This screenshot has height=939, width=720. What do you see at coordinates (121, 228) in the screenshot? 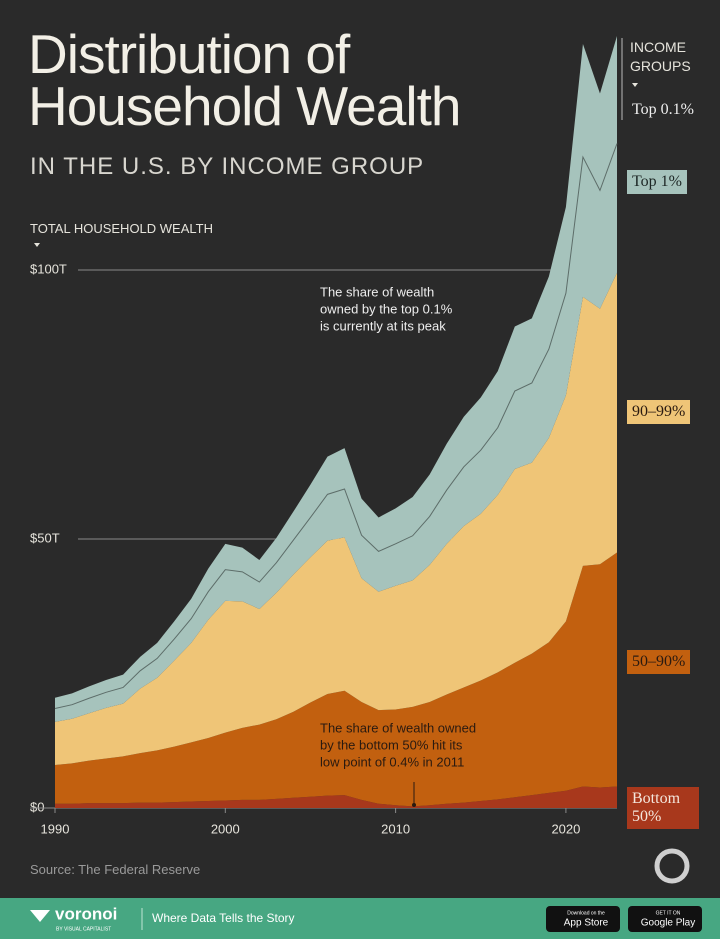
I see `y-axis-label: TOTAL HOUSEHOLD WEALTH` at bounding box center [121, 228].